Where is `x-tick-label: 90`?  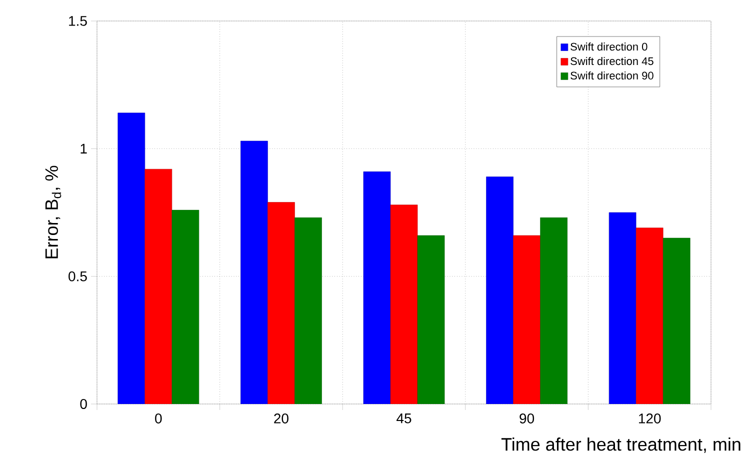
x-tick-label: 90 is located at coordinates (527, 419).